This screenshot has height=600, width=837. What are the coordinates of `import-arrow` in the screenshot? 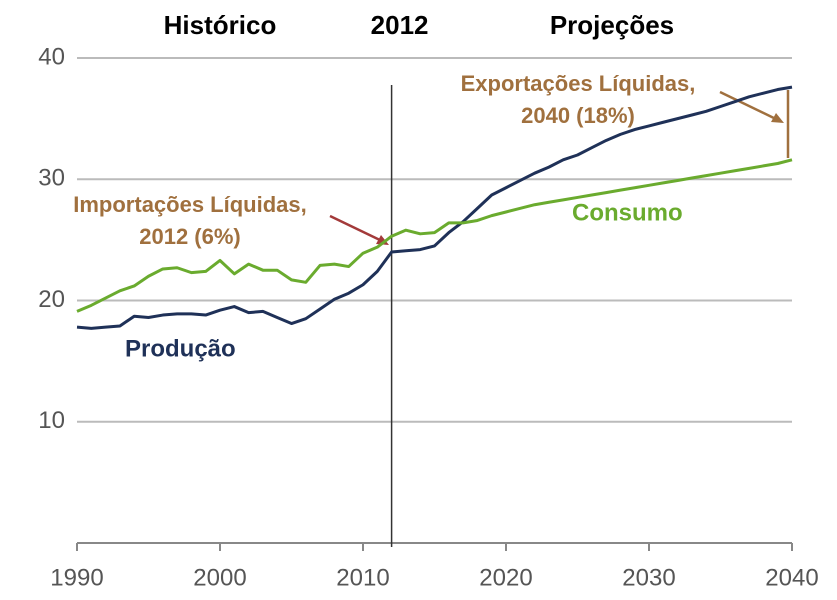 It's located at (357, 229).